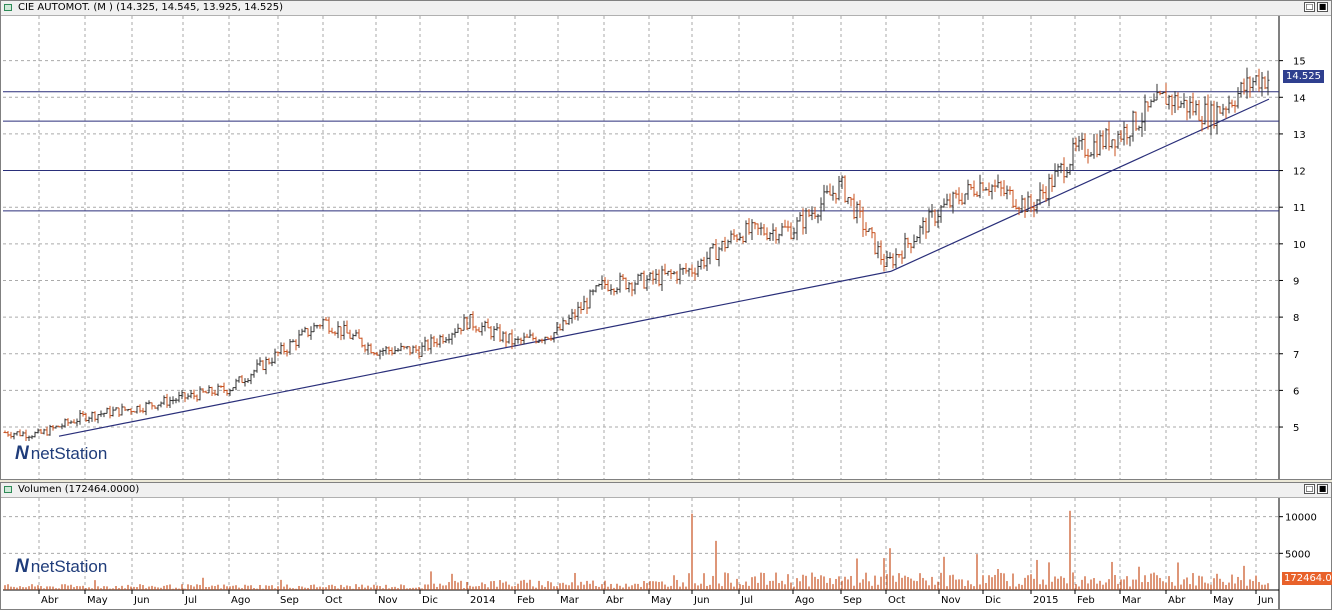 The image size is (1332, 610). What do you see at coordinates (1299, 135) in the screenshot?
I see `y-tick-label: 13` at bounding box center [1299, 135].